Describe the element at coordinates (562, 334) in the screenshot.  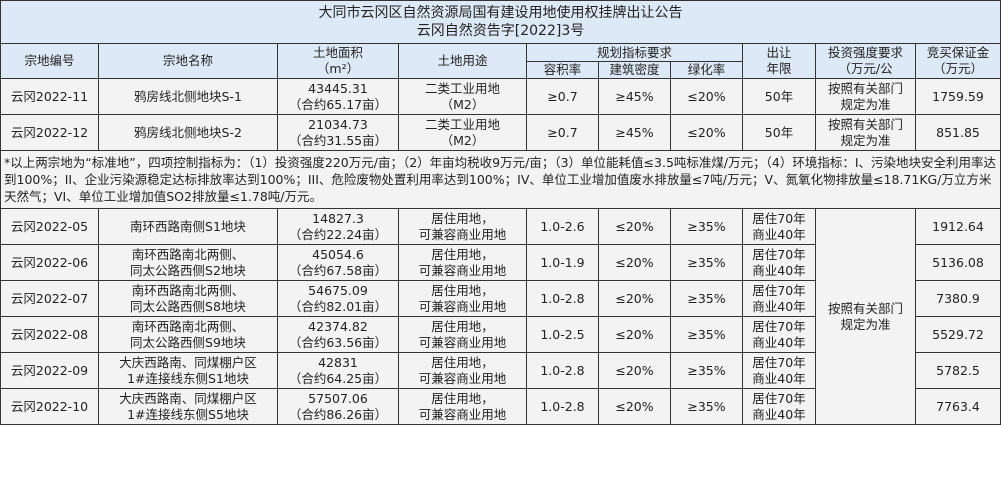
I see `floor-area-ratio: 1.0-2.5` at that location.